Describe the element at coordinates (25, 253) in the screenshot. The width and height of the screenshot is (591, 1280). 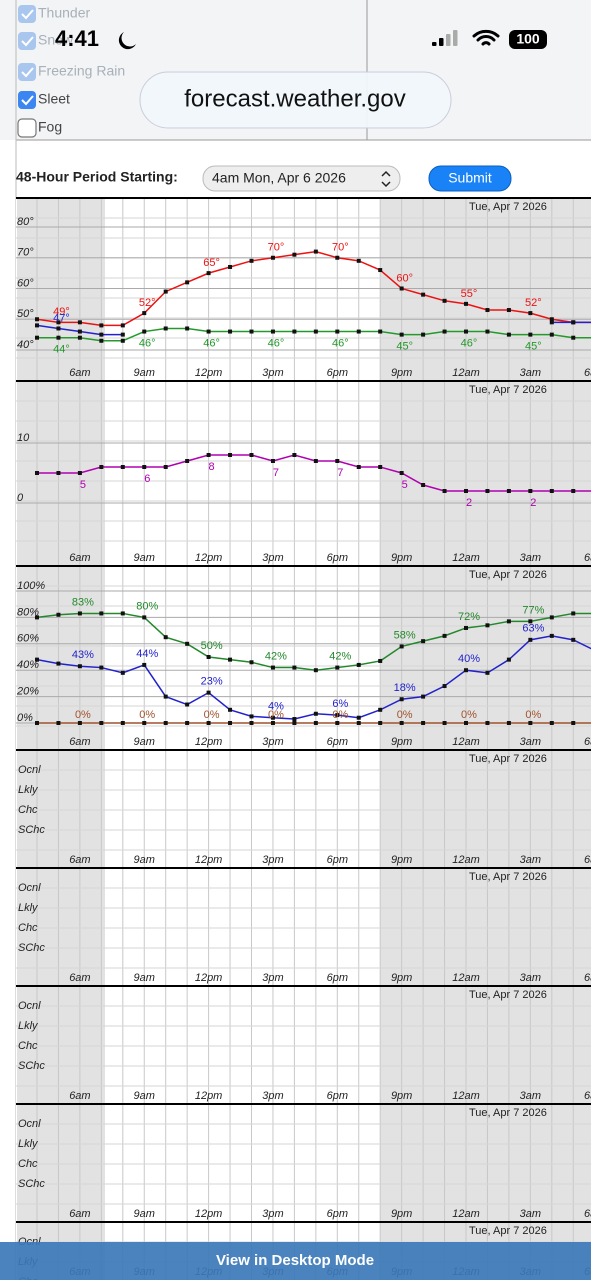
I see `y-tick-label: 70°` at that location.